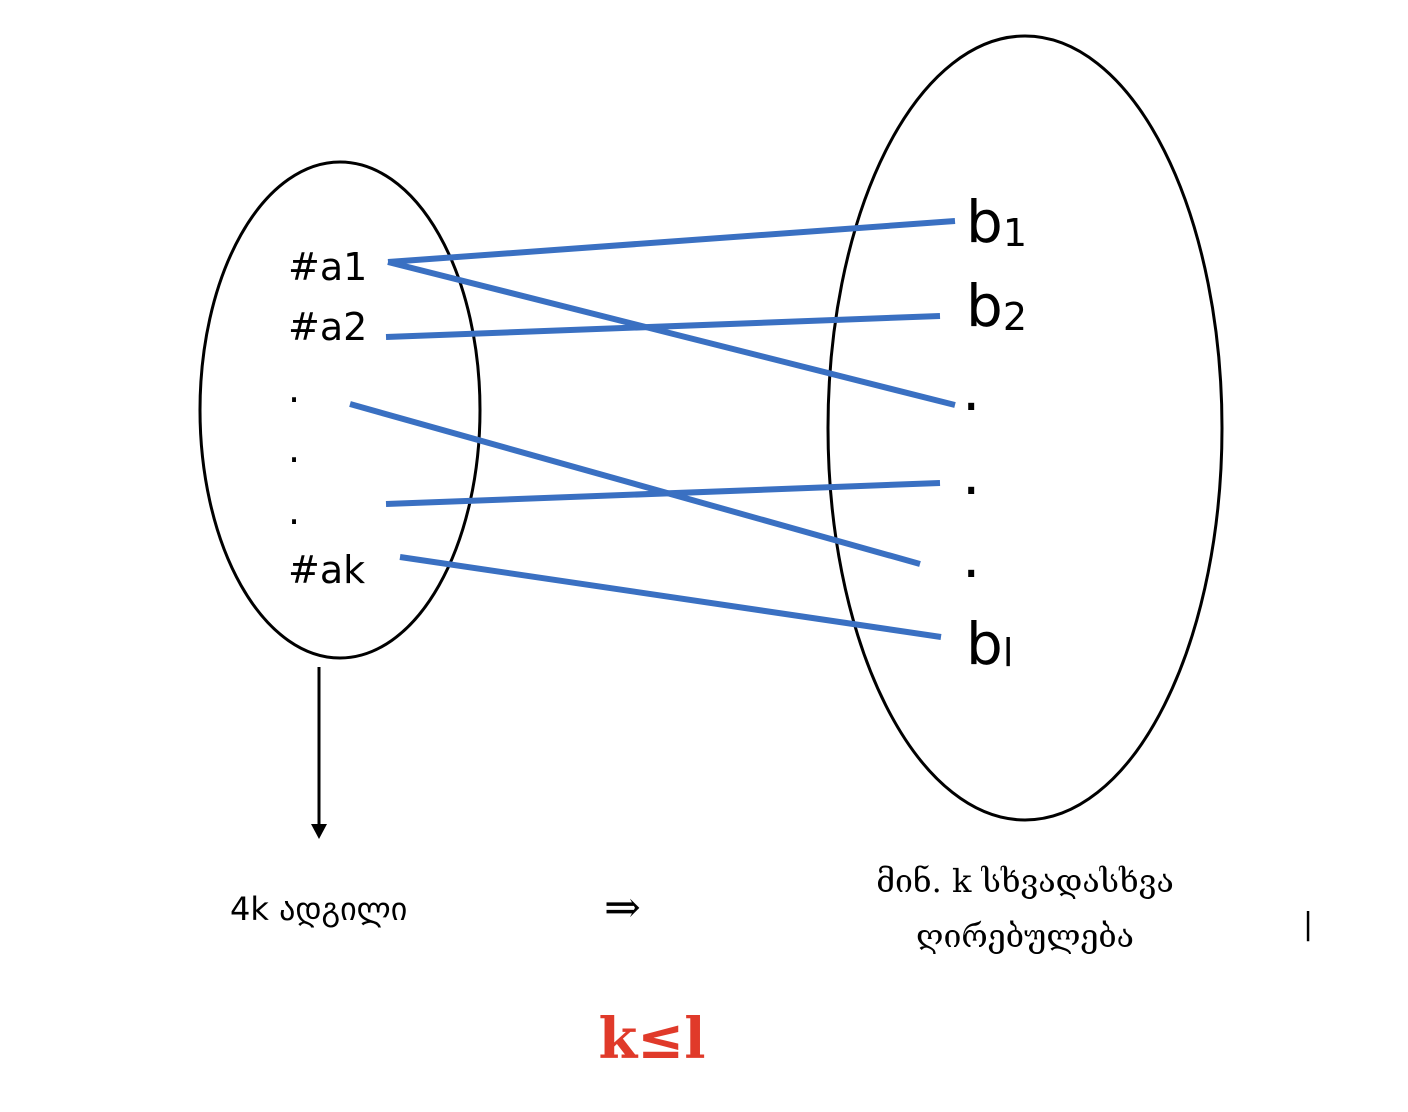 Image resolution: width=1408 pixels, height=1112 pixels. I want to click on left-caption: 4k ადგილი, so click(318, 909).